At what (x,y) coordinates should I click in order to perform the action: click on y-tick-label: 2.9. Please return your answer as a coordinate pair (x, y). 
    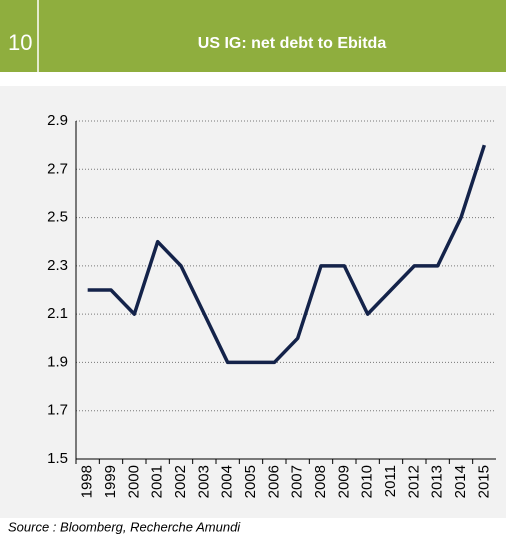
    Looking at the image, I should click on (57, 120).